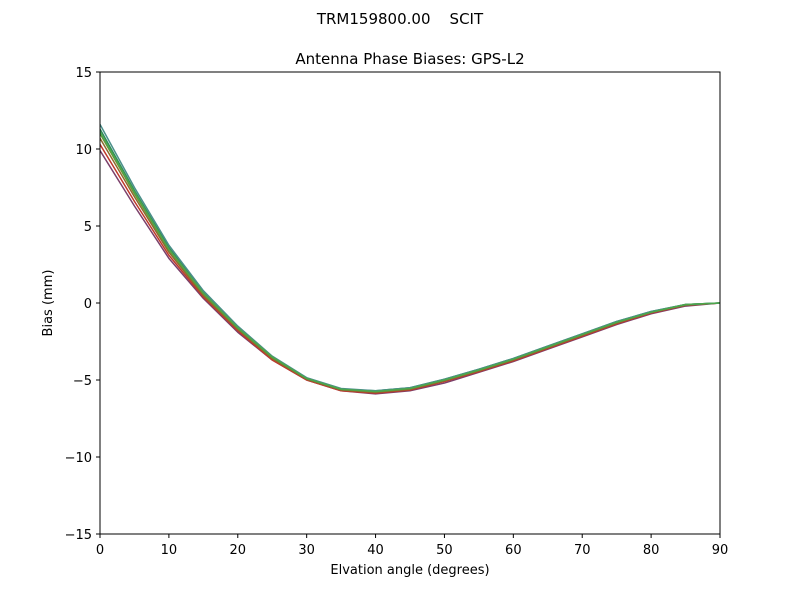 The height and width of the screenshot is (600, 800). What do you see at coordinates (78, 535) in the screenshot?
I see `y-tick-label: −15` at bounding box center [78, 535].